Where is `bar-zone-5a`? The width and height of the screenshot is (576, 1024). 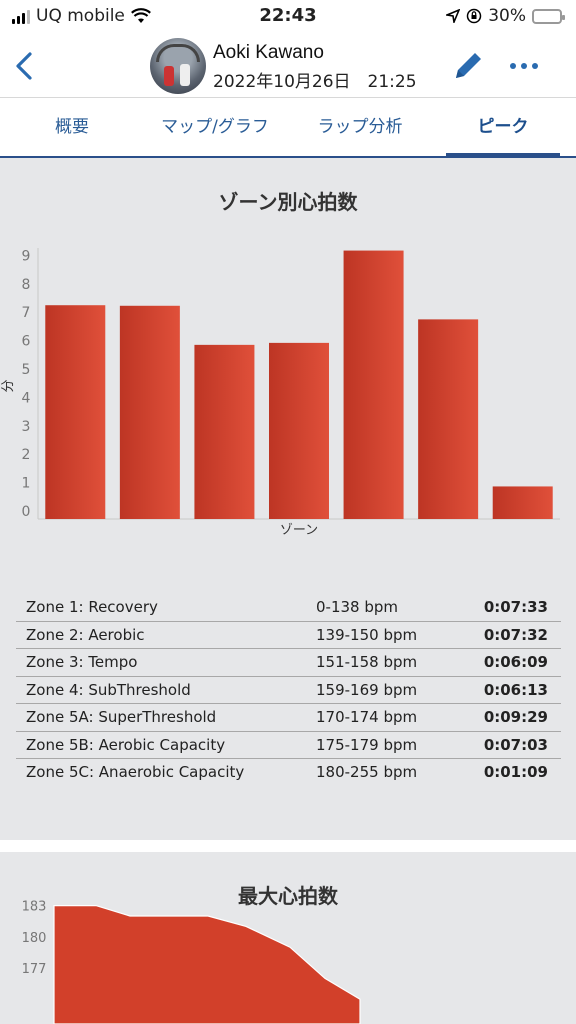
bar-zone-5a is located at coordinates (373, 384).